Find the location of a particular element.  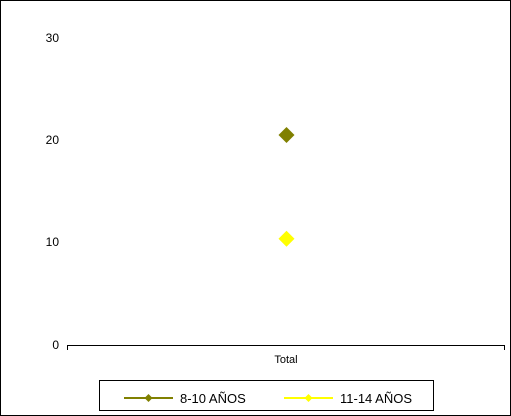

y-axis-ticks: 30 20 10 0 is located at coordinates (53, 191).